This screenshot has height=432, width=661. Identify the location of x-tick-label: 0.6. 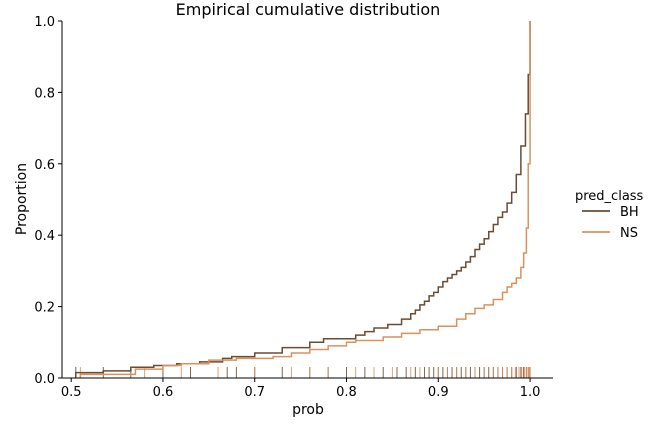
(163, 392).